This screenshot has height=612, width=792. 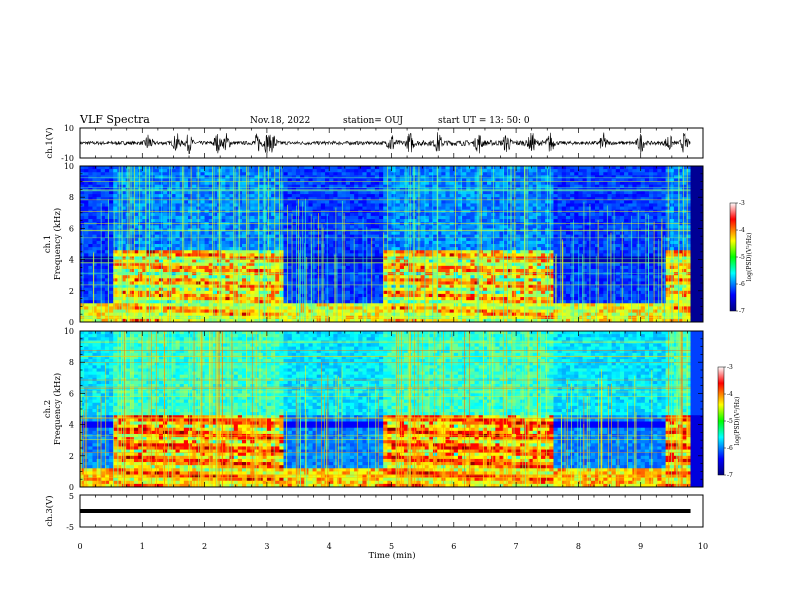 I want to click on ch2-spec-ylabel-frequency: Frequency (kHz), so click(x=57, y=409).